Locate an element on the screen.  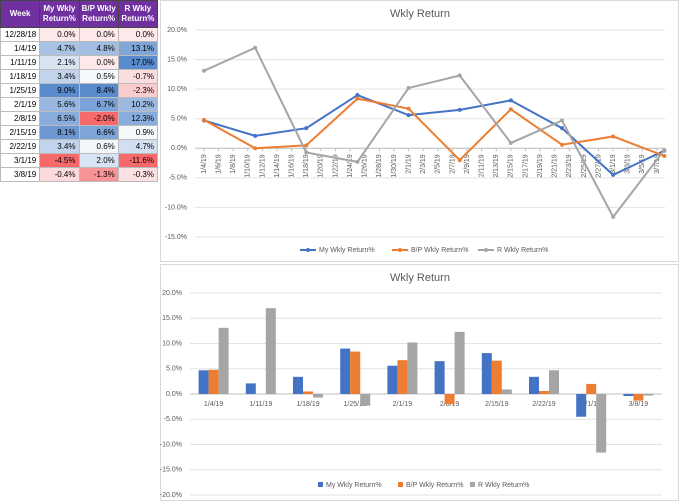
week-cell: 3/8/19 is located at coordinates (20, 174).